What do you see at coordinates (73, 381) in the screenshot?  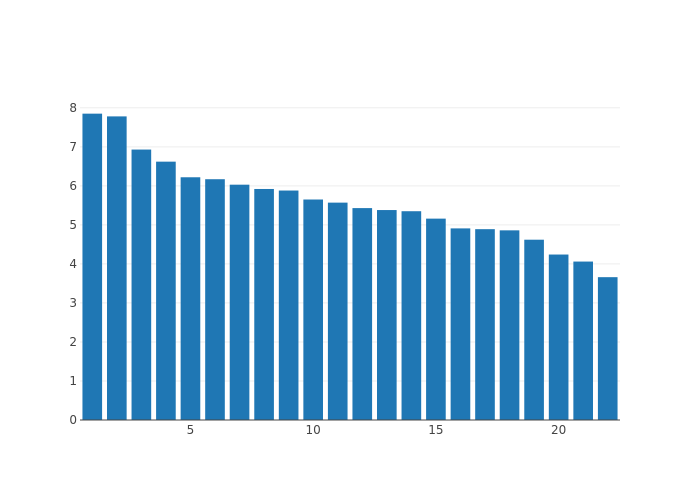 I see `y-tick-label: 1` at bounding box center [73, 381].